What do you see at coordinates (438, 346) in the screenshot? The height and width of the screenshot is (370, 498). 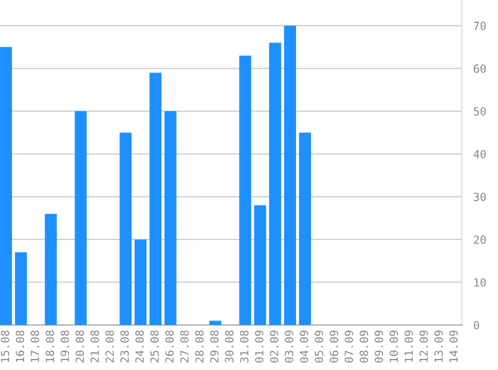 I see `x-tick-label: 13.09` at bounding box center [438, 346].